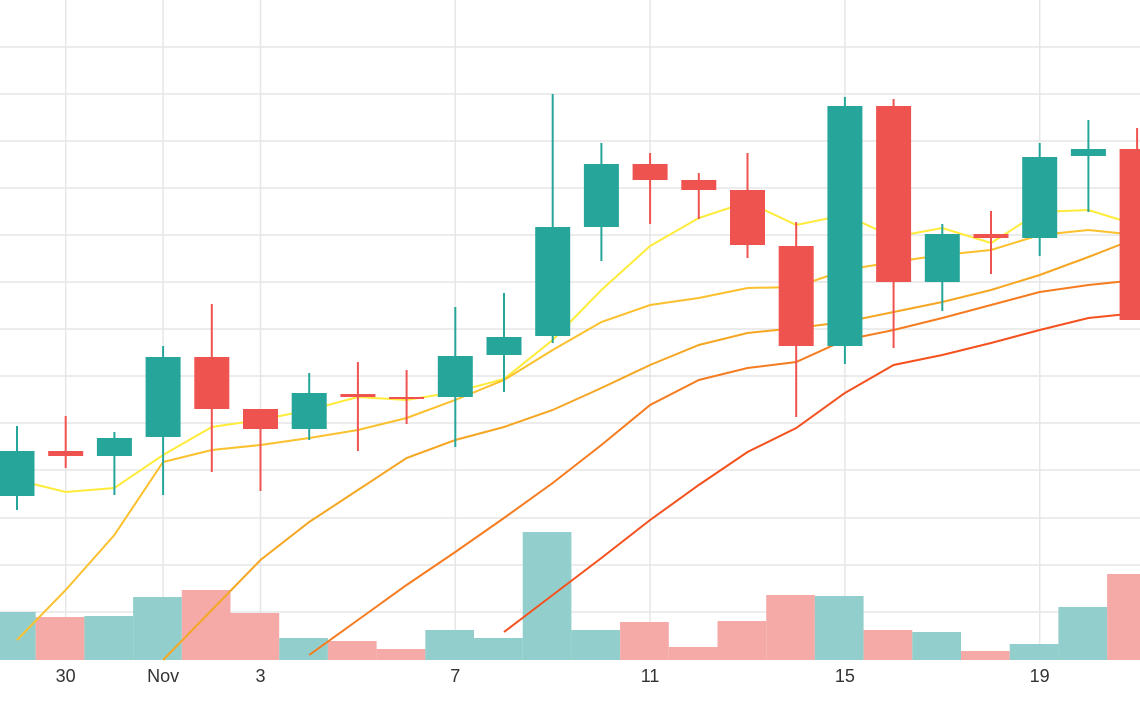 The width and height of the screenshot is (1140, 710). Describe the element at coordinates (1040, 676) in the screenshot. I see `x-tick-label: 19` at that location.